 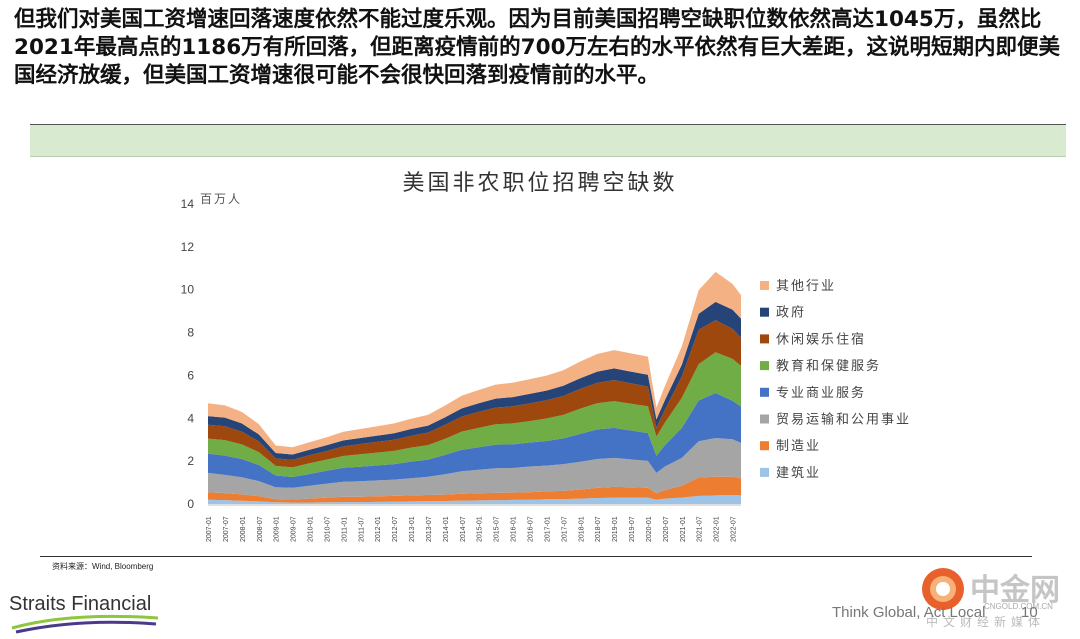 I want to click on tagline: Think Global, Act Local, so click(x=909, y=612).